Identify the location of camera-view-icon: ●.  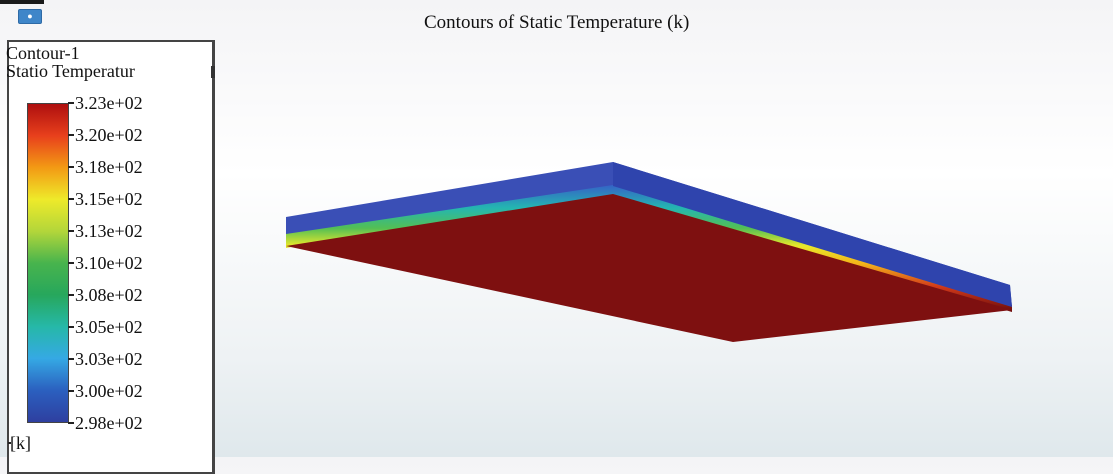
(30, 16).